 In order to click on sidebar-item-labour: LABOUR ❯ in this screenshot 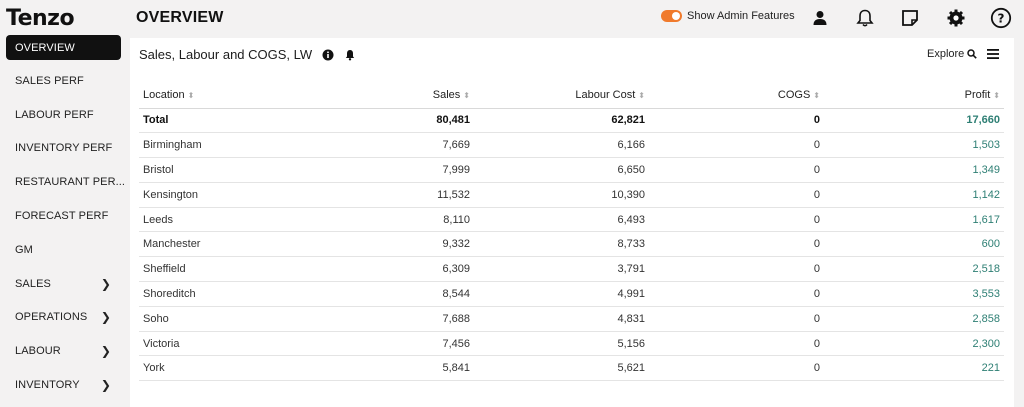, I will do `click(63, 351)`.